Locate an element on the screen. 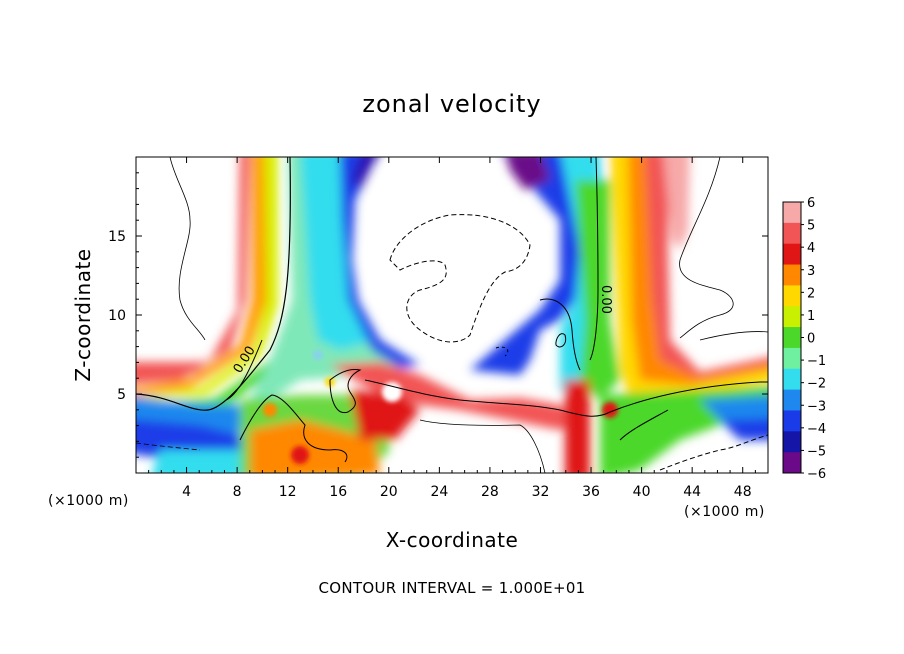 The height and width of the screenshot is (654, 904). y-tick-label: 5 is located at coordinates (121, 395).